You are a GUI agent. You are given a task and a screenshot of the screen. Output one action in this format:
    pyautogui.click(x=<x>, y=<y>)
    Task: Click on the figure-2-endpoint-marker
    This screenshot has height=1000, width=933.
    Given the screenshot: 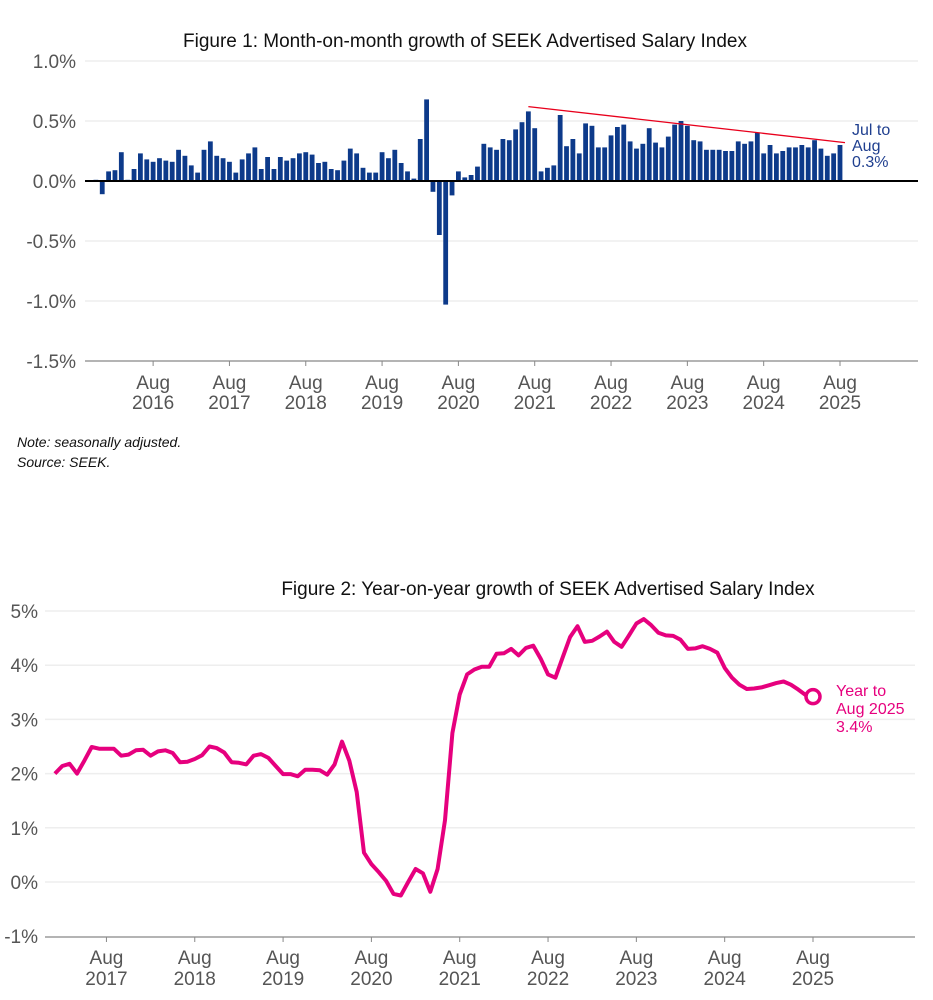 What is the action you would take?
    pyautogui.click(x=813, y=696)
    